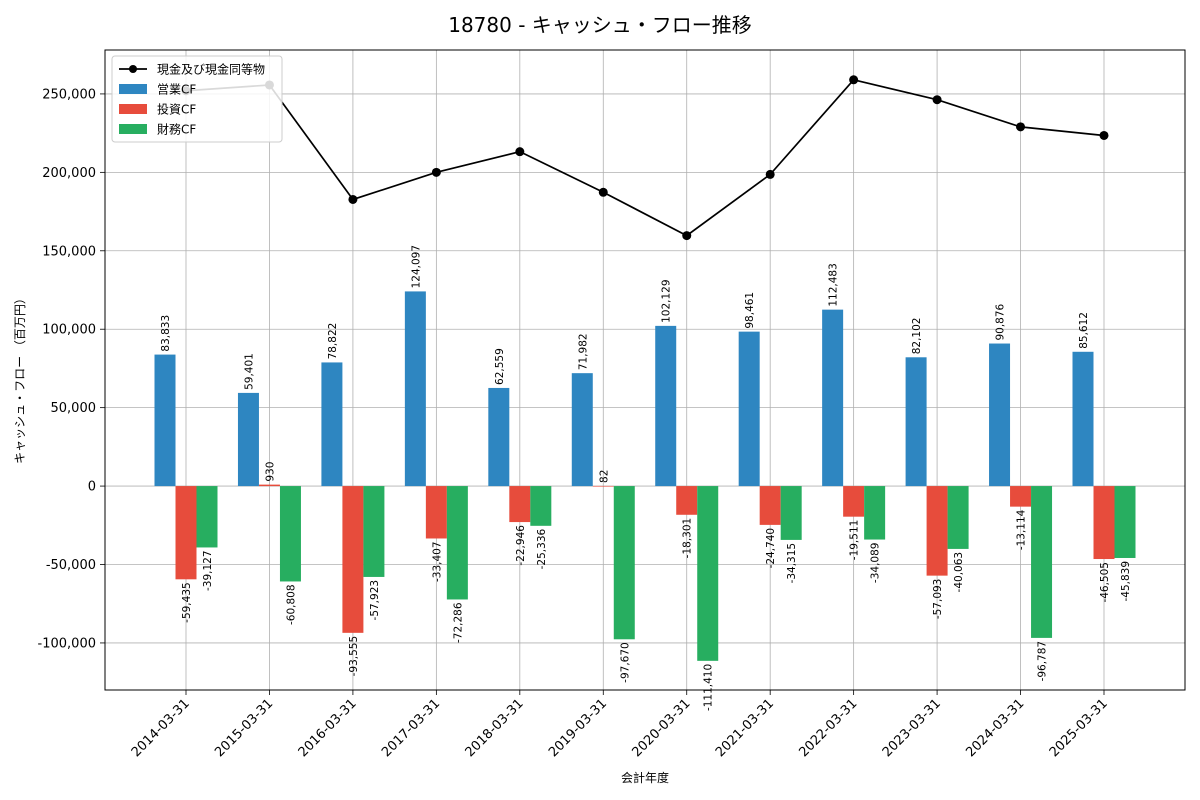 The width and height of the screenshot is (1200, 800). What do you see at coordinates (834, 284) in the screenshot?
I see `value-label: 112,483` at bounding box center [834, 284].